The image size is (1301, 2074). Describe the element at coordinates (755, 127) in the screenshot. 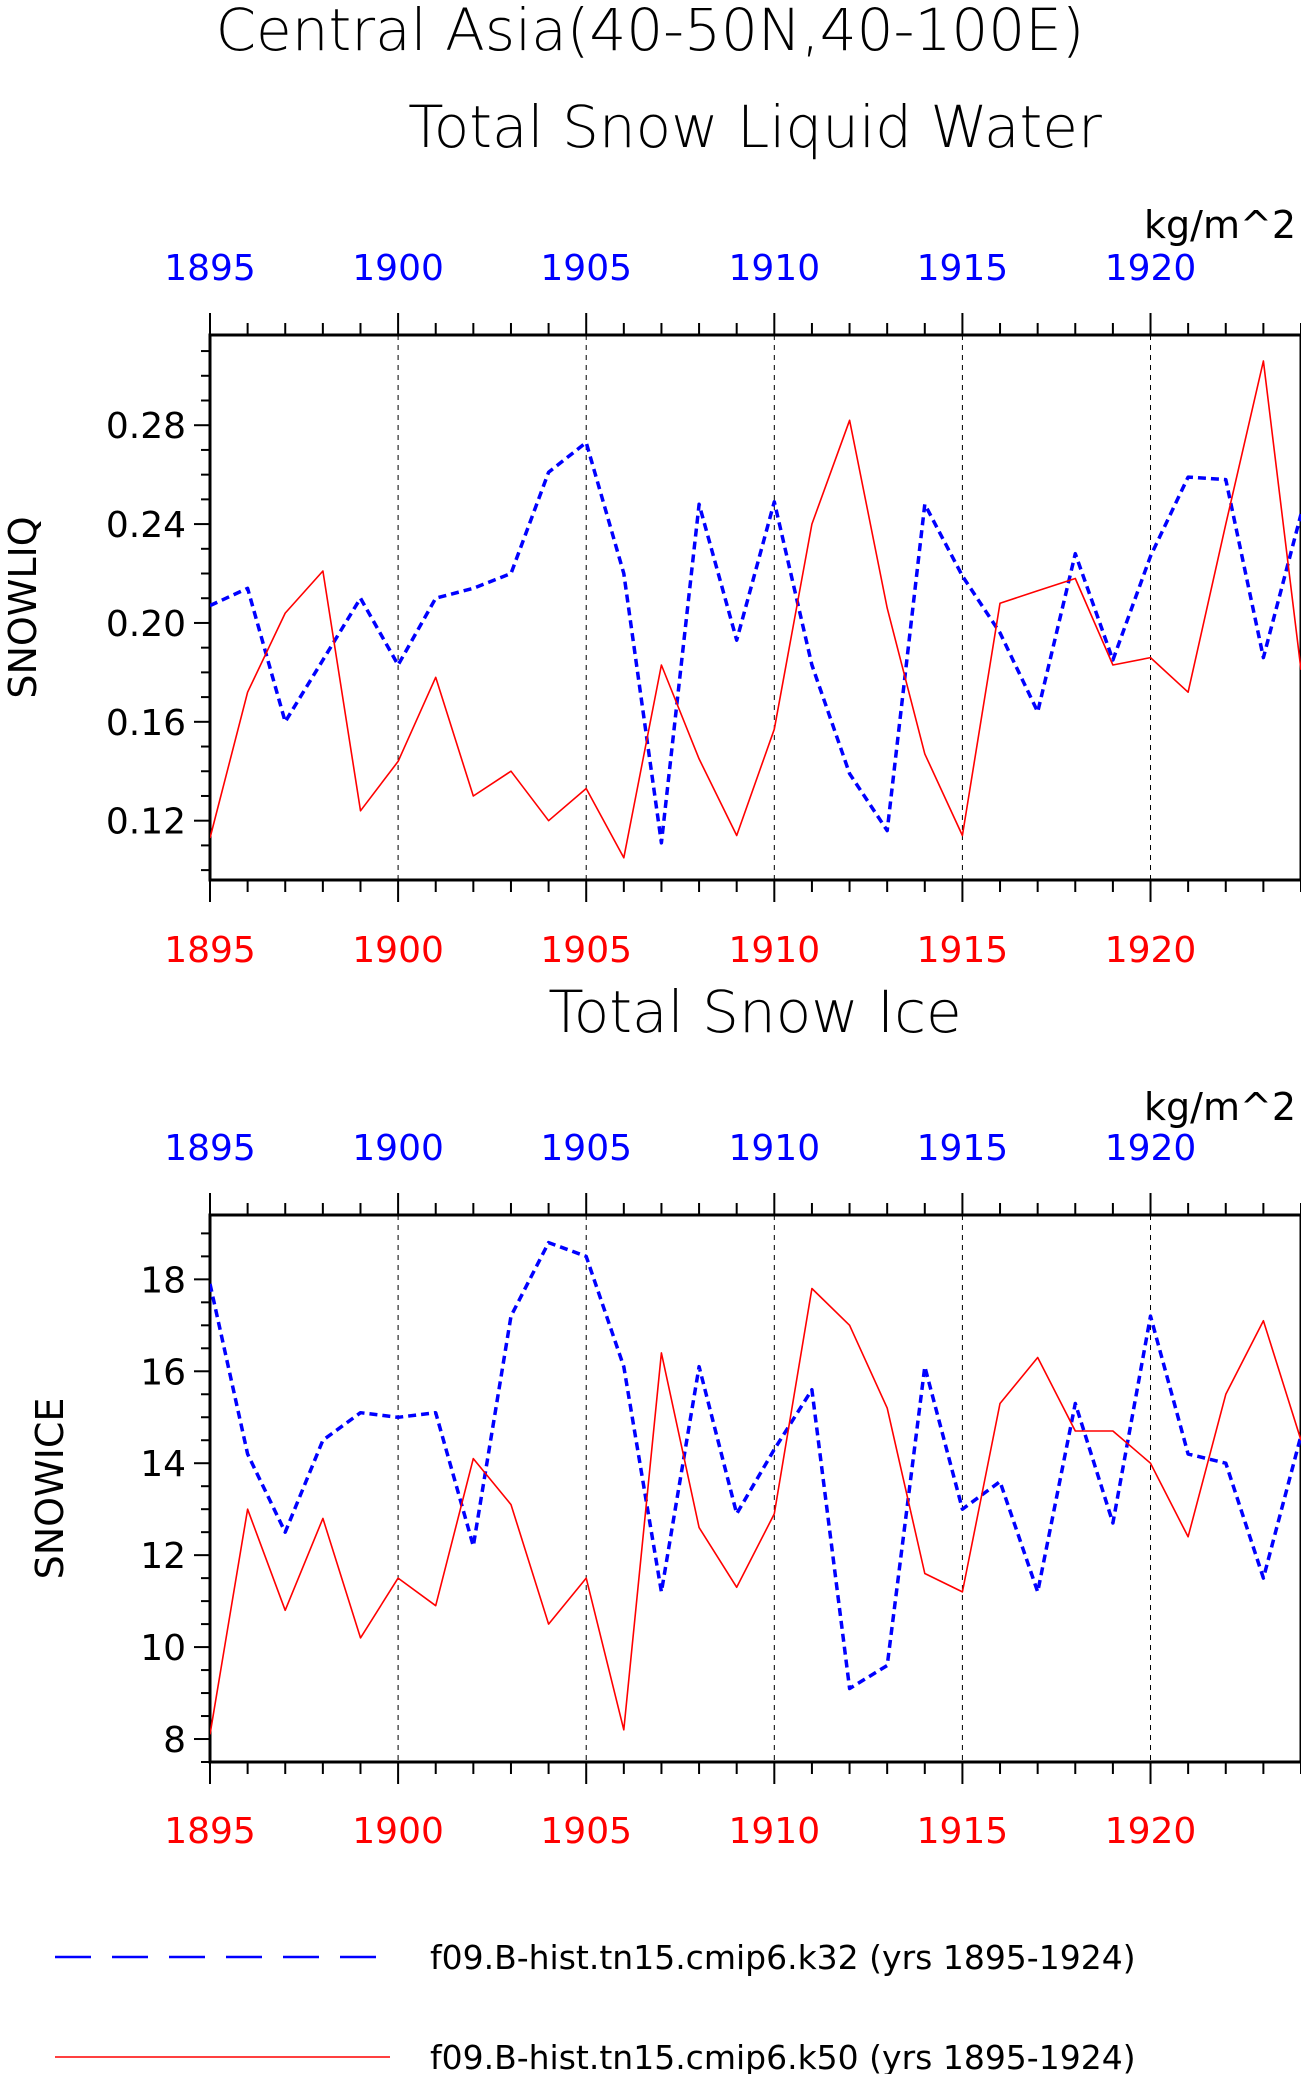

I see `panel-1-title: Total Snow Liquid Water` at that location.